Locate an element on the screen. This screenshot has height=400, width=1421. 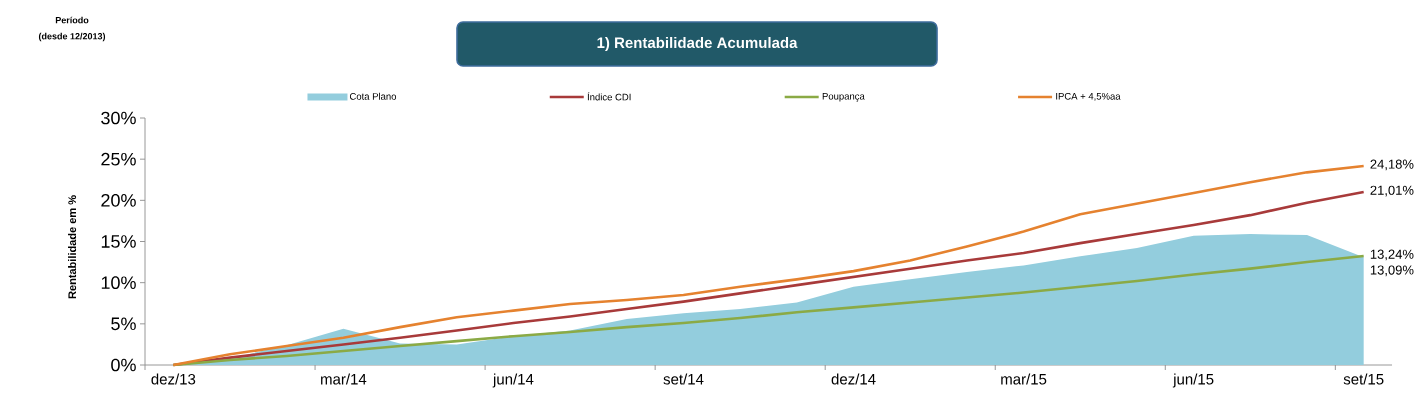
y-tick-label: 5% is located at coordinates (123, 324).